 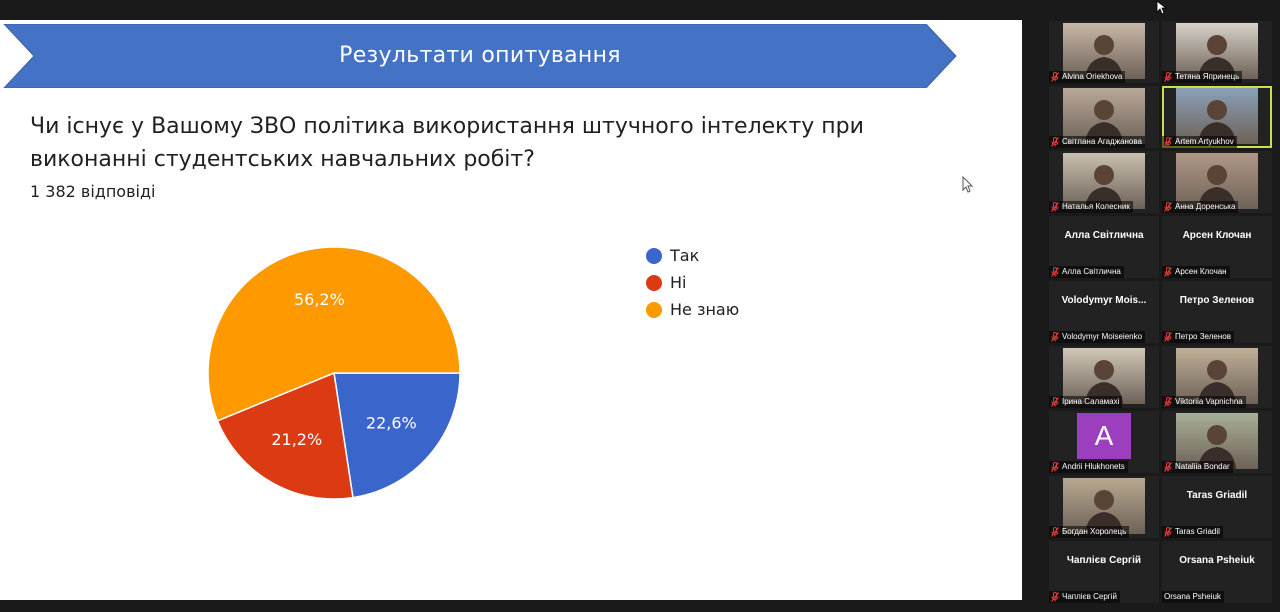 What do you see at coordinates (1093, 466) in the screenshot?
I see `participant-name: Andrii Hlukhonets` at bounding box center [1093, 466].